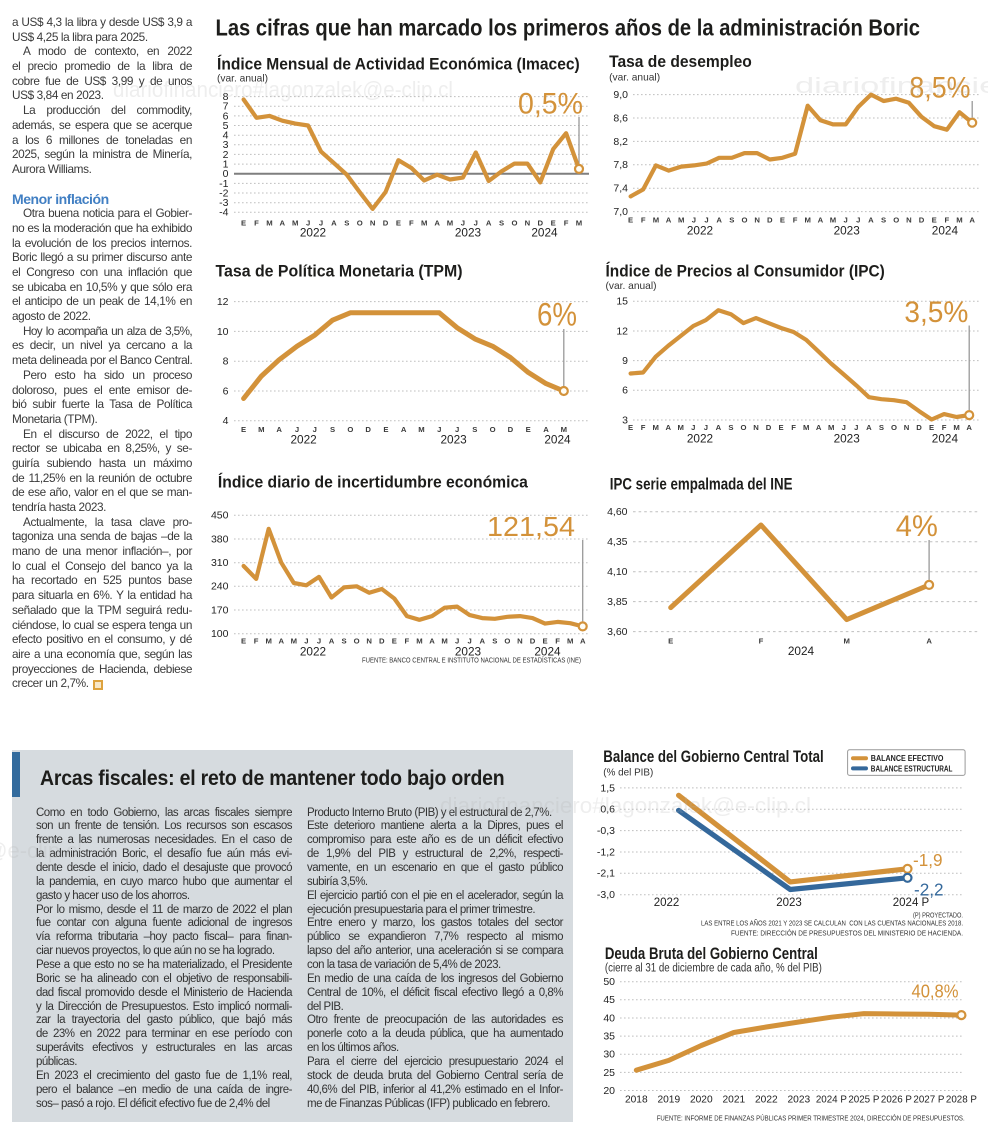 Image resolution: width=988 pixels, height=1133 pixels. I want to click on svg-text: 10, so click(223, 332).